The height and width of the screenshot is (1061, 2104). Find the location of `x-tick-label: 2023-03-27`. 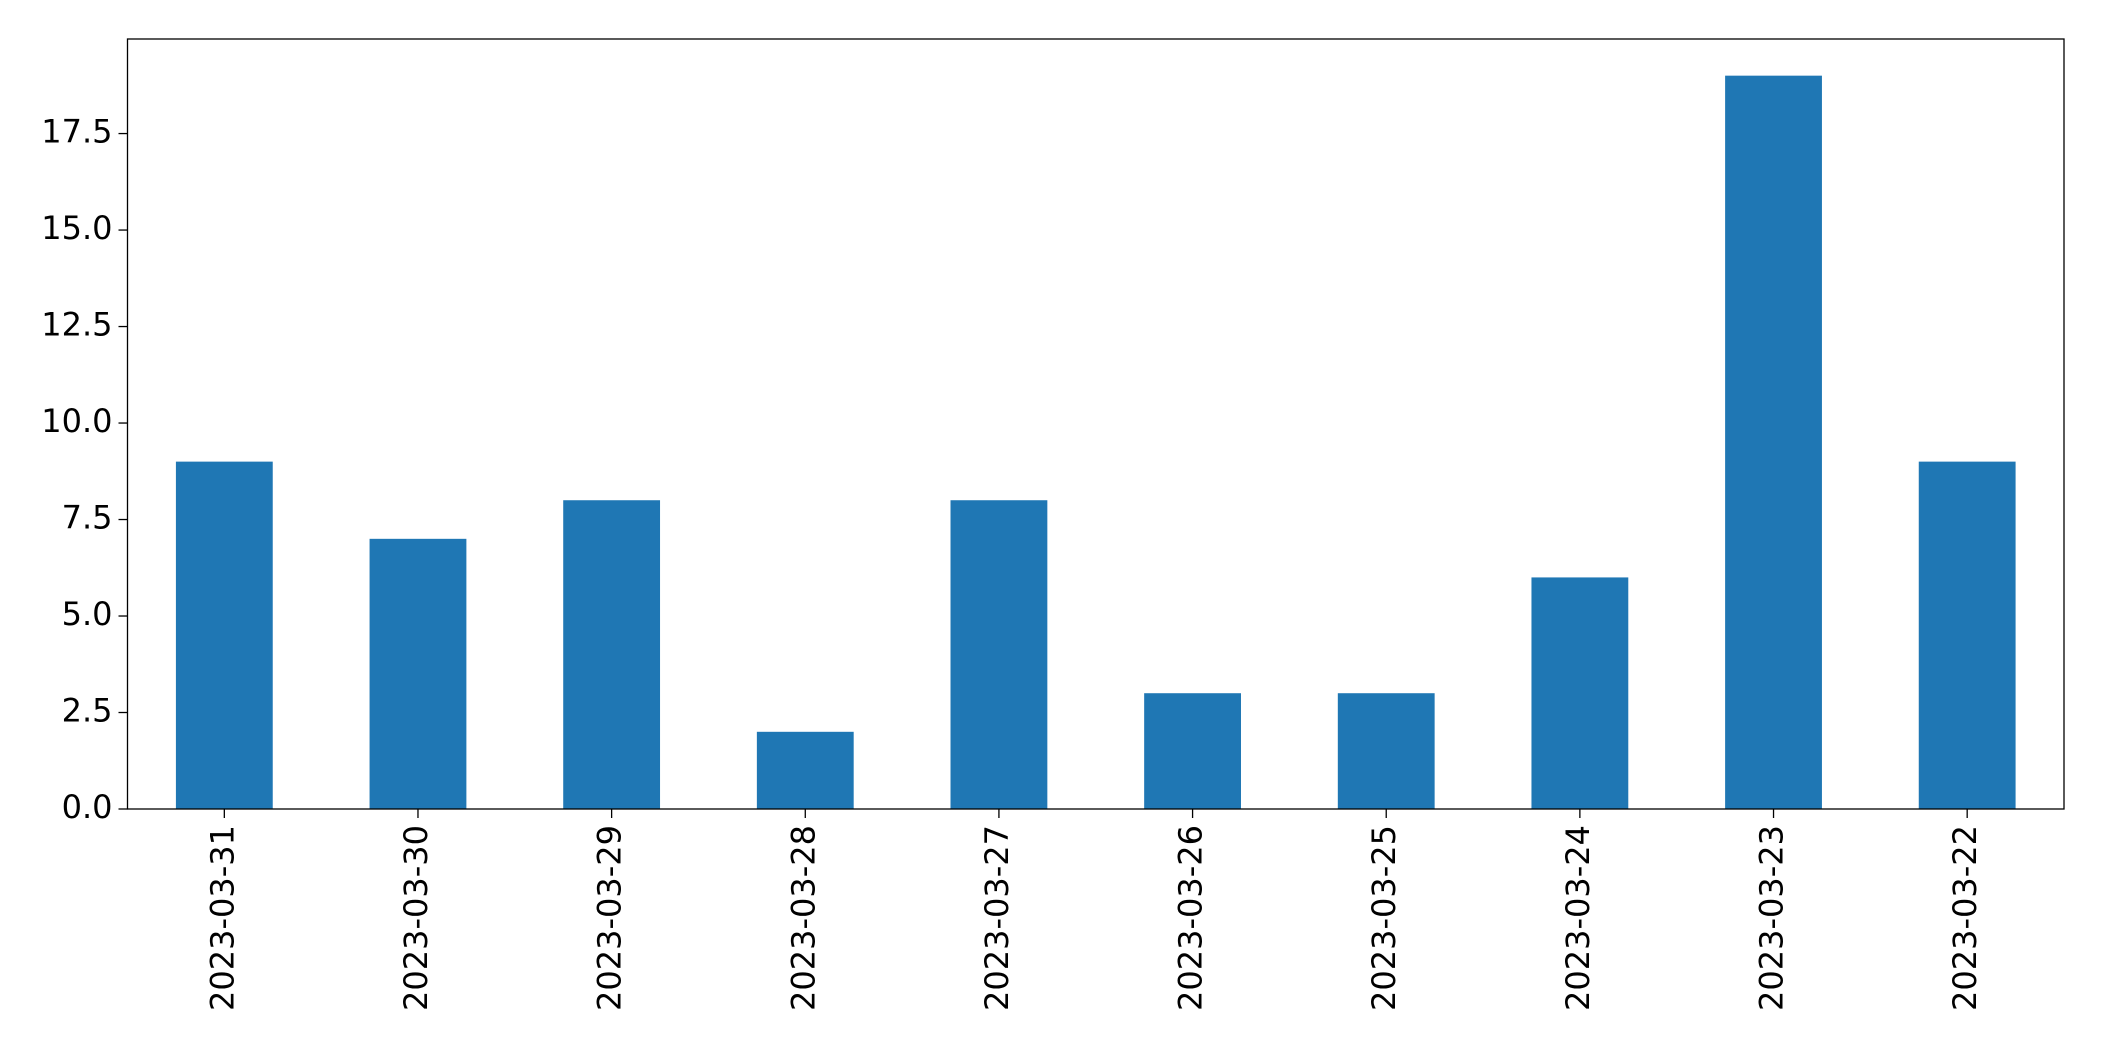

x-tick-label: 2023-03-27 is located at coordinates (997, 918).